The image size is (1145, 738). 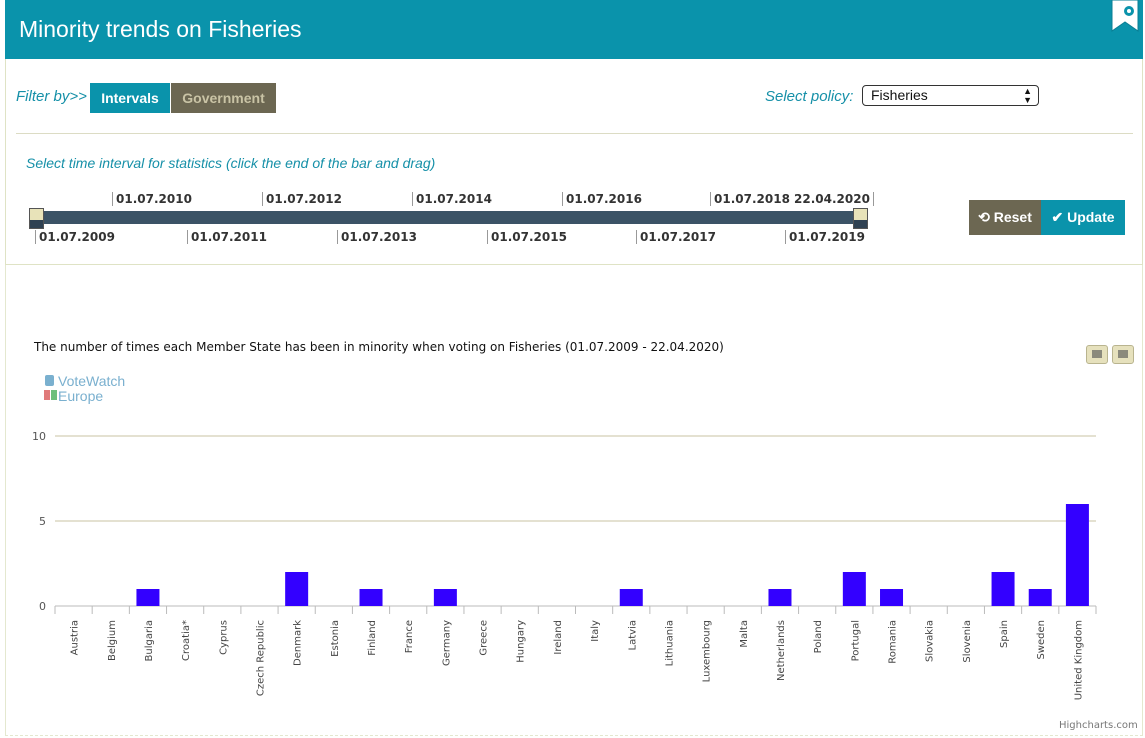 I want to click on x-tick-label: Ireland, so click(x=558, y=637).